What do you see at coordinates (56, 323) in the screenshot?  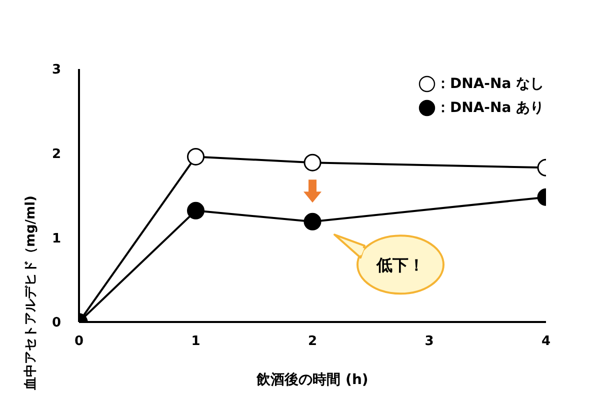 I see `y-tick-label: 0` at bounding box center [56, 323].